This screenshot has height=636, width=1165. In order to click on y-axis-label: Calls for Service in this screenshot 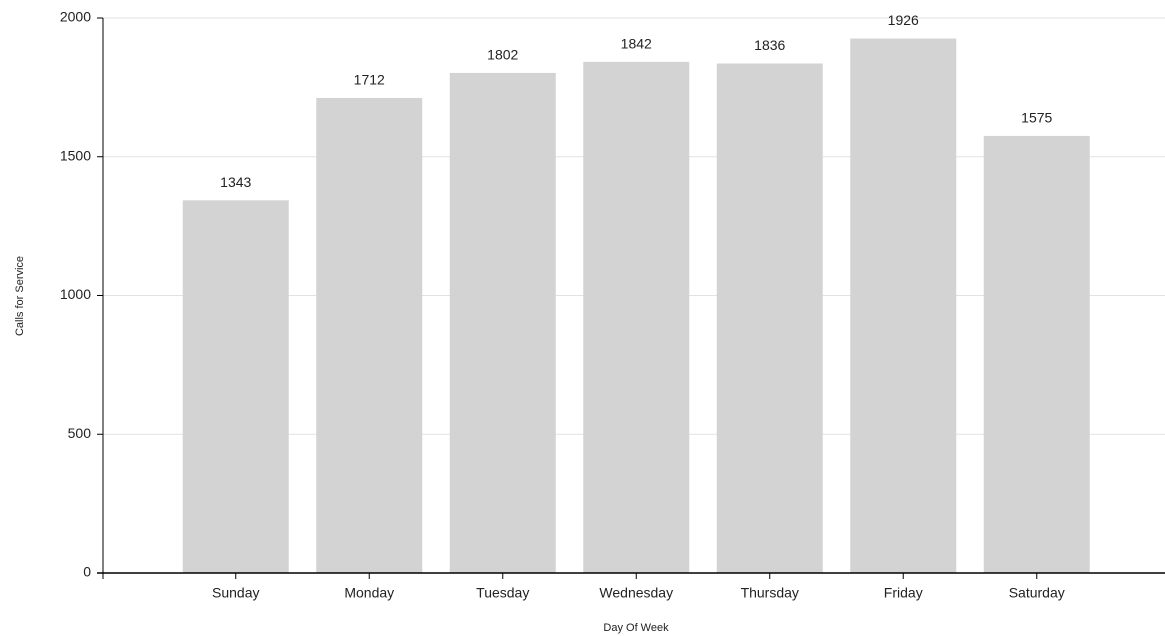, I will do `click(20, 296)`.